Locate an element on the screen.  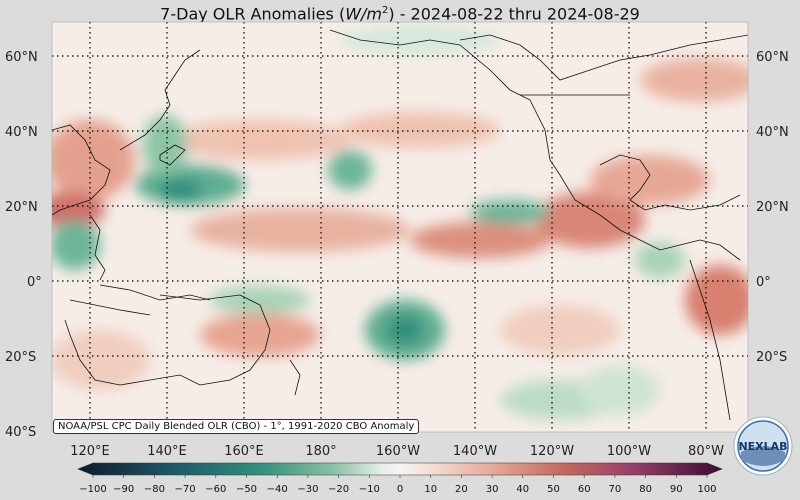
lon-label: 120°E is located at coordinates (90, 451).